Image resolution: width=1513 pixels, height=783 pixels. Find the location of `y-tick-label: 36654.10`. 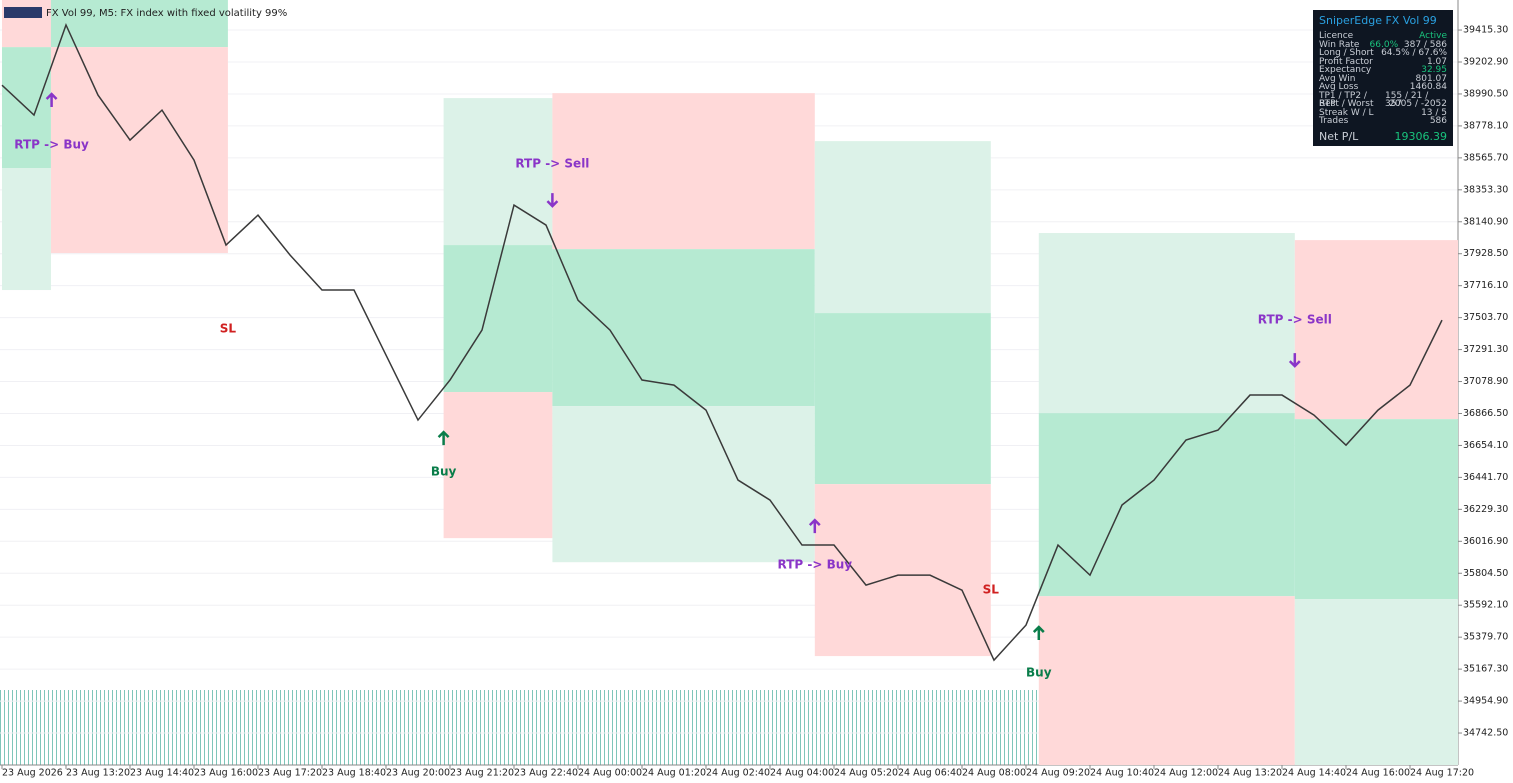

y-tick-label: 36654.10 is located at coordinates (1485, 445).